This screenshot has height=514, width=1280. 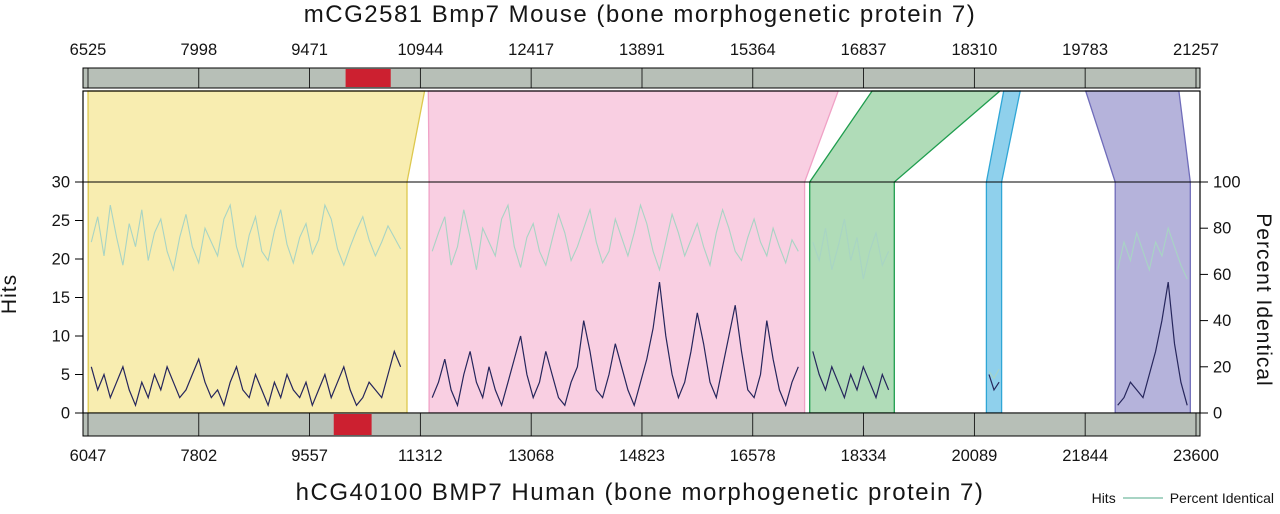 What do you see at coordinates (61, 337) in the screenshot?
I see `left-axis-tick-label: 10` at bounding box center [61, 337].